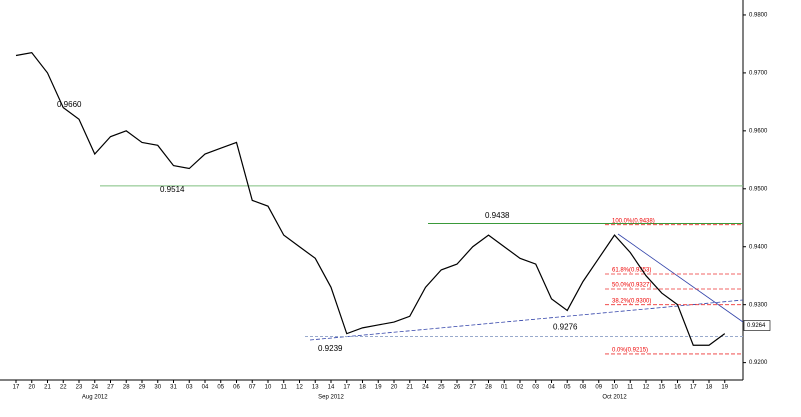 The width and height of the screenshot is (801, 417). Describe the element at coordinates (315, 388) in the screenshot. I see `x-tick-label: 13` at that location.